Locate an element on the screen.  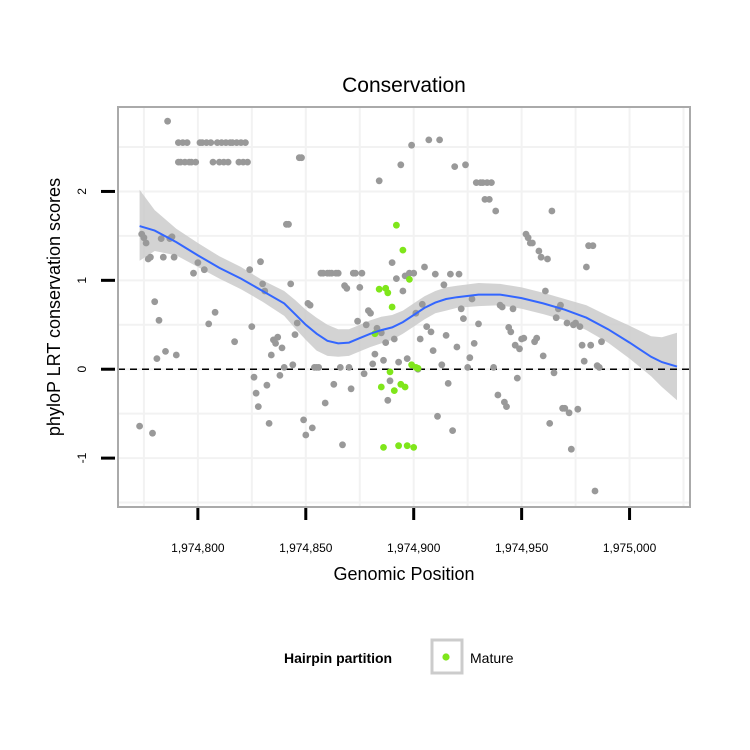
x-tick-label: 1,974,850 is located at coordinates (306, 548).